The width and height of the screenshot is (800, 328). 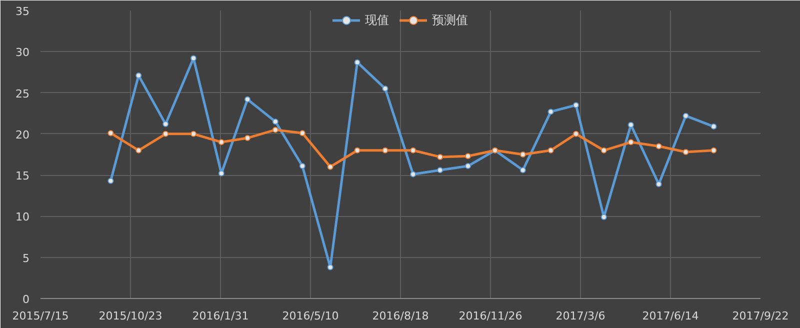 I want to click on x-tick-label: 2016/8/18, so click(x=400, y=316).